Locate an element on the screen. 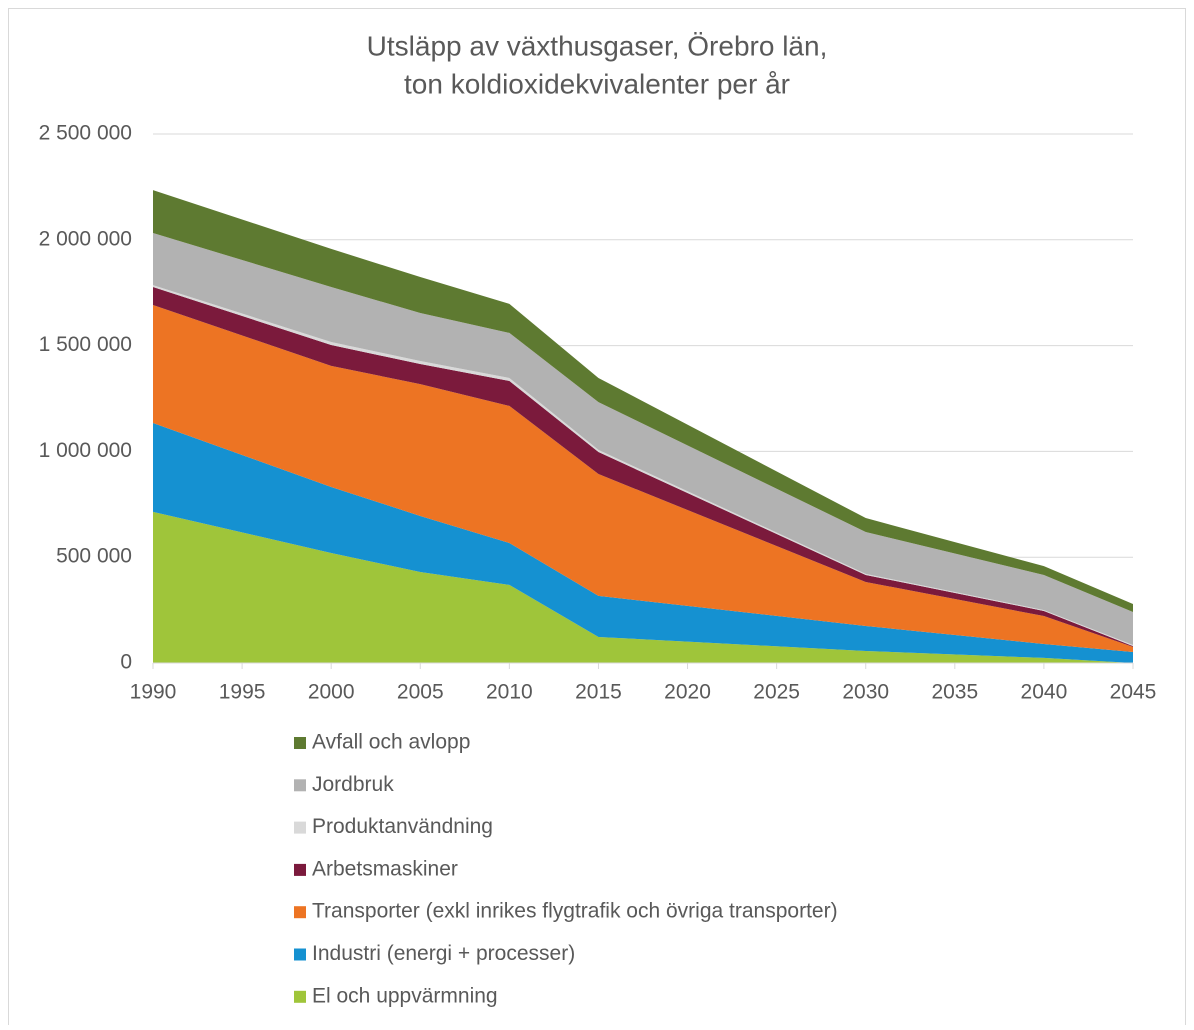 The width and height of the screenshot is (1194, 1030). x-tick-label: 2020 is located at coordinates (687, 692).